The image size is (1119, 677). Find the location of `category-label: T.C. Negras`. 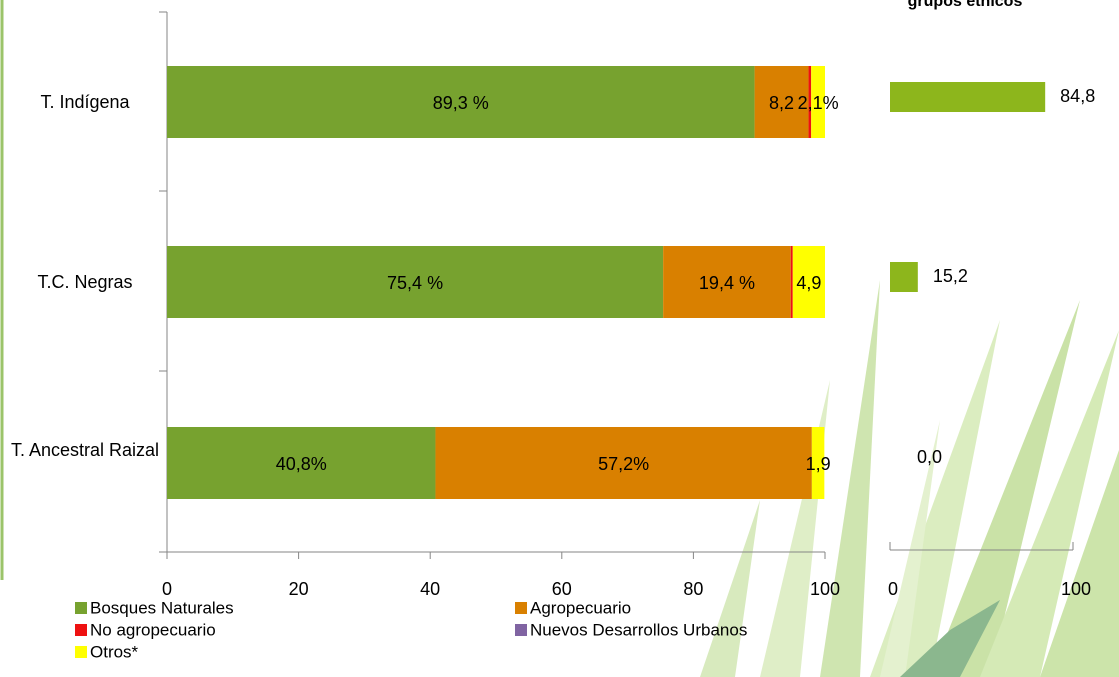

category-label: T.C. Negras is located at coordinates (85, 282).